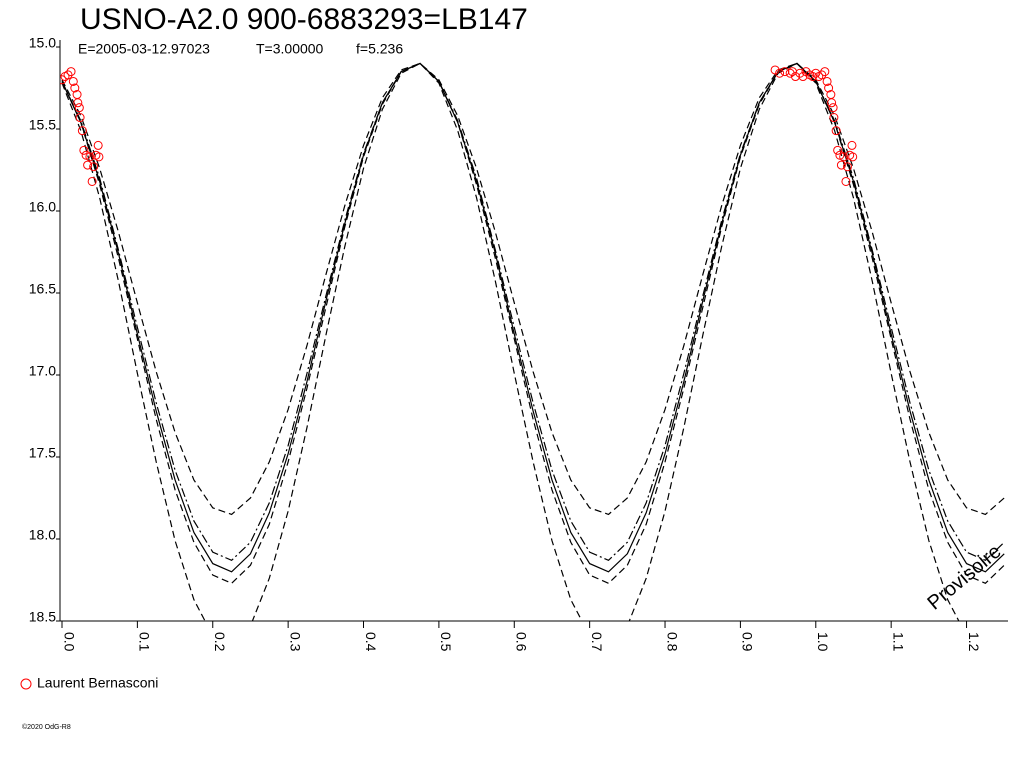  What do you see at coordinates (46, 727) in the screenshot?
I see `footer: ©2020 OdG-R8` at bounding box center [46, 727].